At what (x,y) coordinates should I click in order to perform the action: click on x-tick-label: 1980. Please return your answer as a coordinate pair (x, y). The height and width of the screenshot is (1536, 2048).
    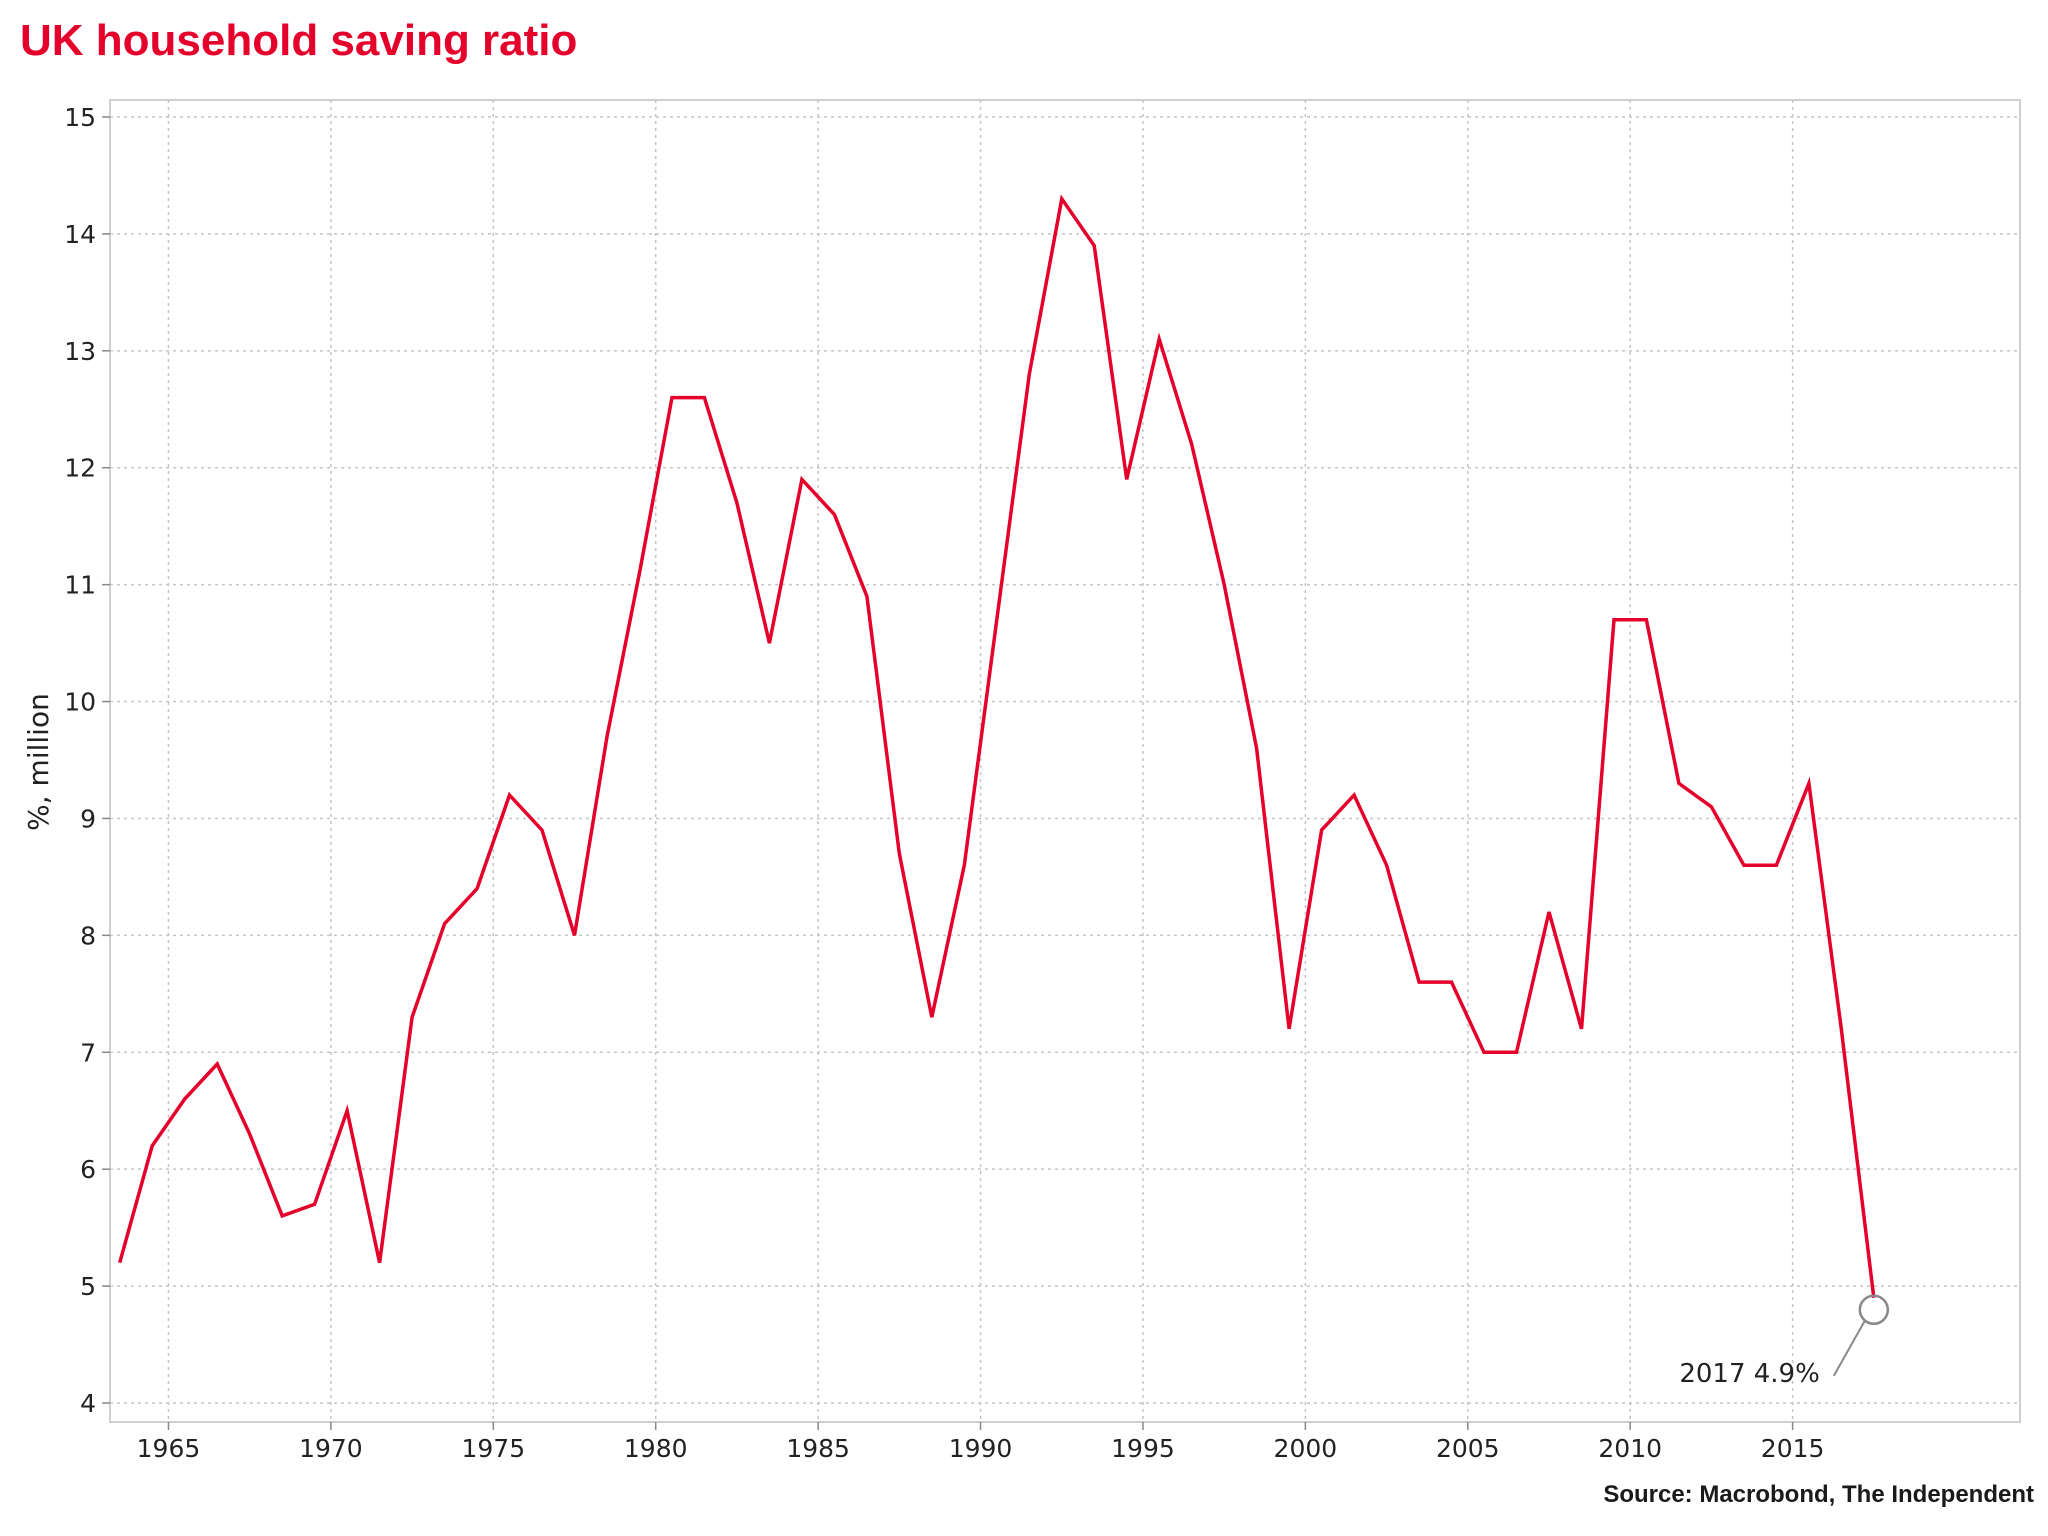
    Looking at the image, I should click on (656, 1448).